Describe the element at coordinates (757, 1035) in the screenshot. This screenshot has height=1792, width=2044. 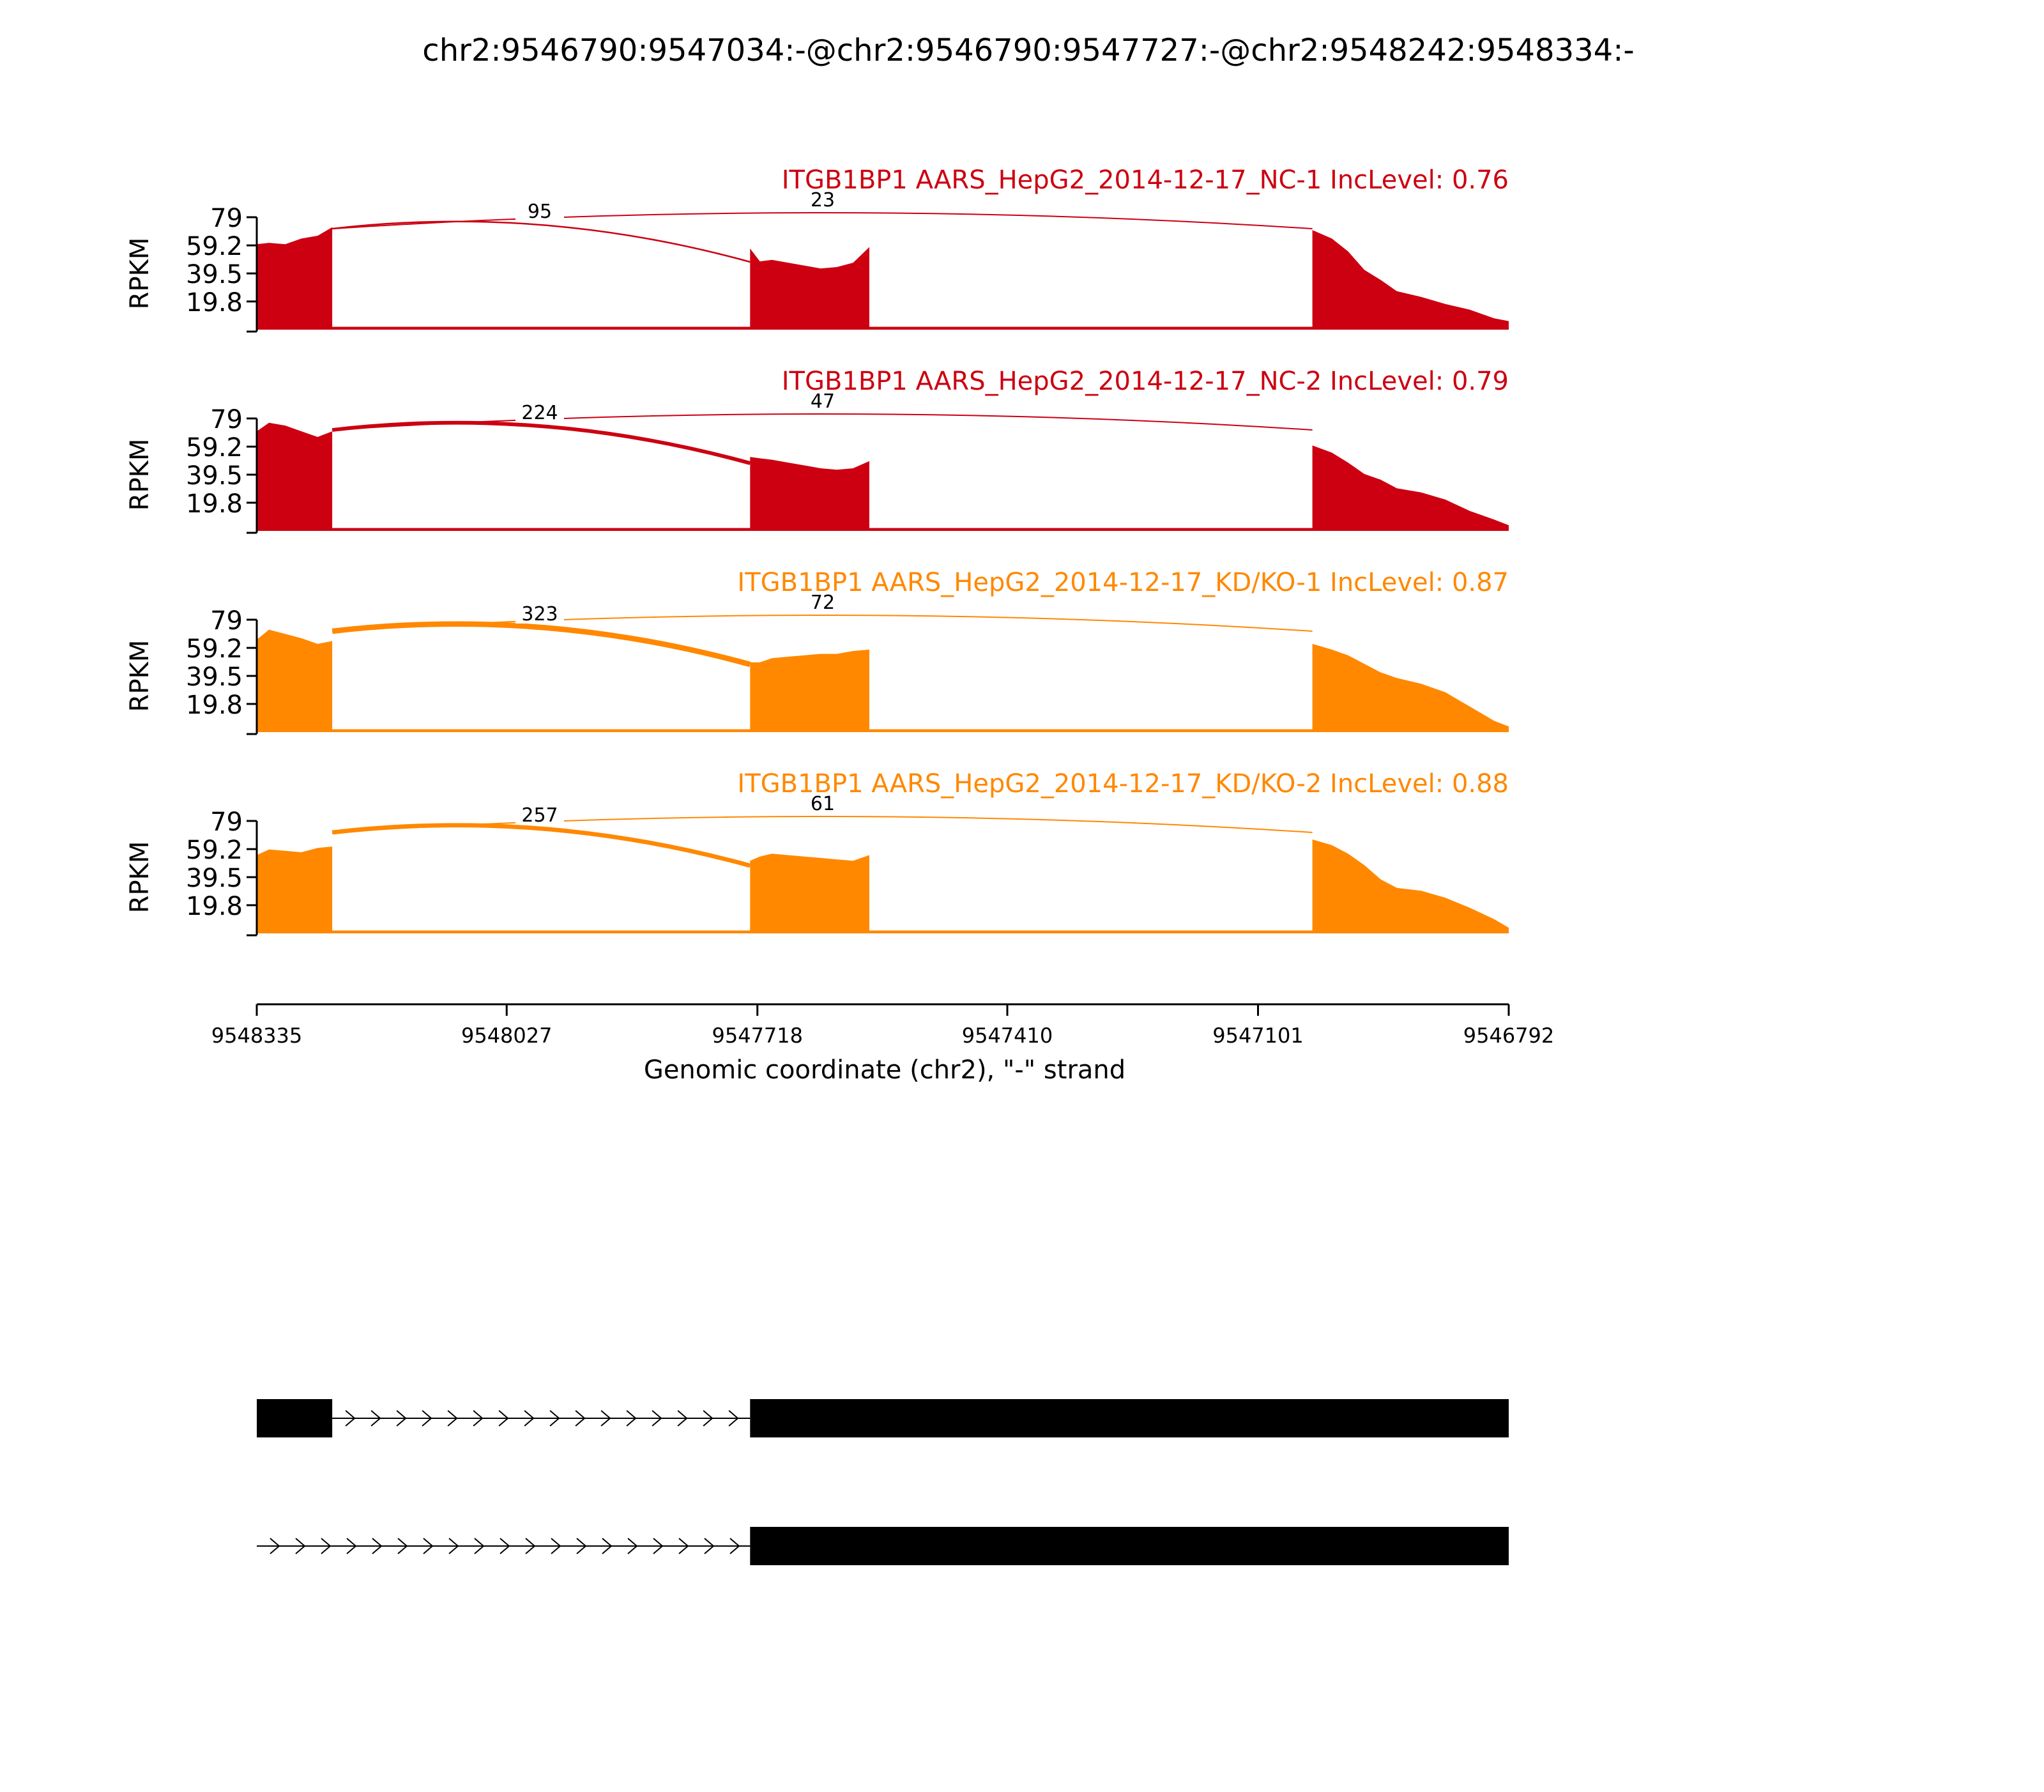
I see `x-tick-label: 9547718` at that location.